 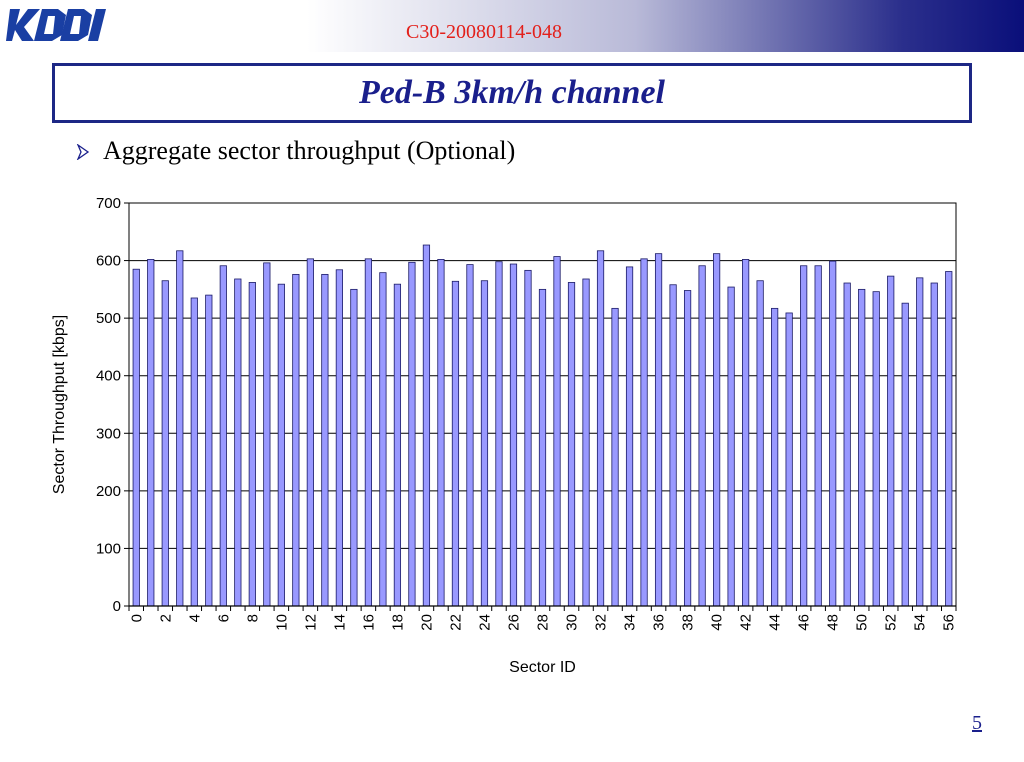 What do you see at coordinates (223, 618) in the screenshot?
I see `x-tick-label: 6` at bounding box center [223, 618].